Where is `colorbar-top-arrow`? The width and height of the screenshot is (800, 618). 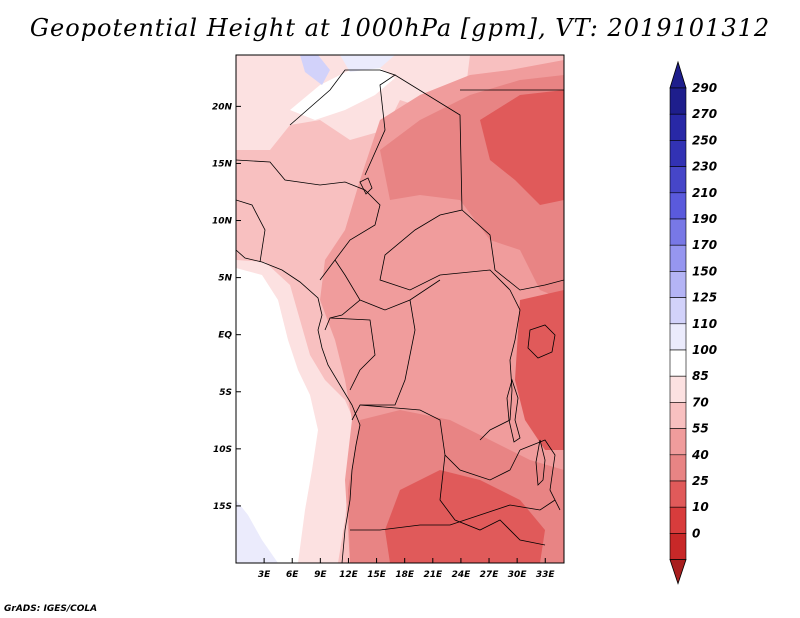 colorbar-top-arrow is located at coordinates (678, 74).